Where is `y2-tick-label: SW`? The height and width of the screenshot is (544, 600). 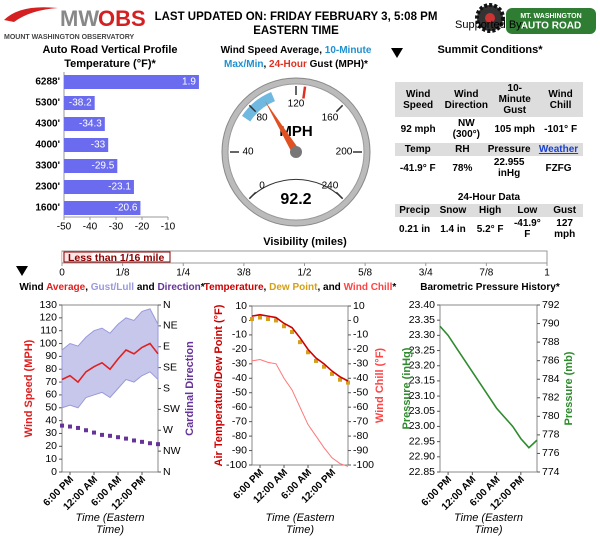 y2-tick-label: SW is located at coordinates (171, 409).